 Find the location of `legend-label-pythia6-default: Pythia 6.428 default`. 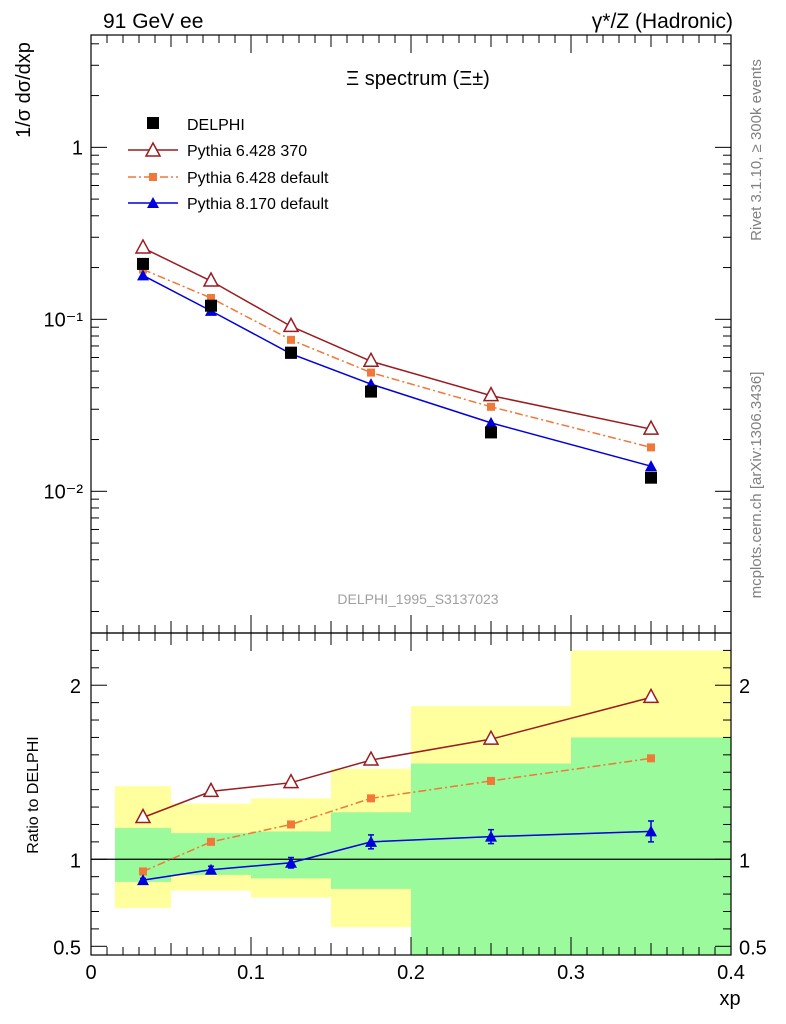

legend-label-pythia6-default: Pythia 6.428 default is located at coordinates (258, 178).